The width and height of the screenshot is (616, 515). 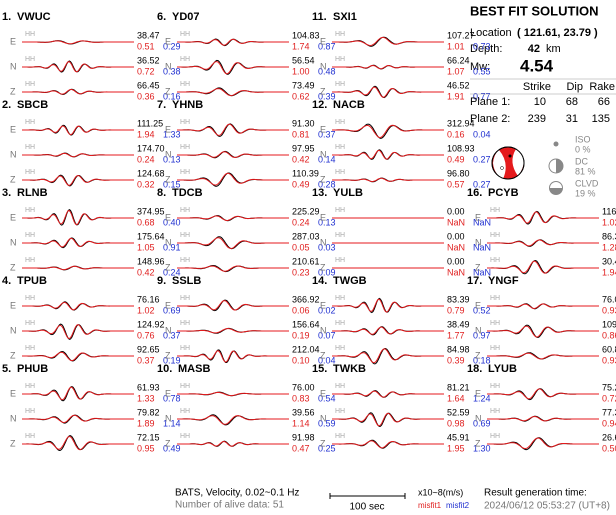 What do you see at coordinates (306, 35) in the screenshot?
I see `amplitude: 104.83` at bounding box center [306, 35].